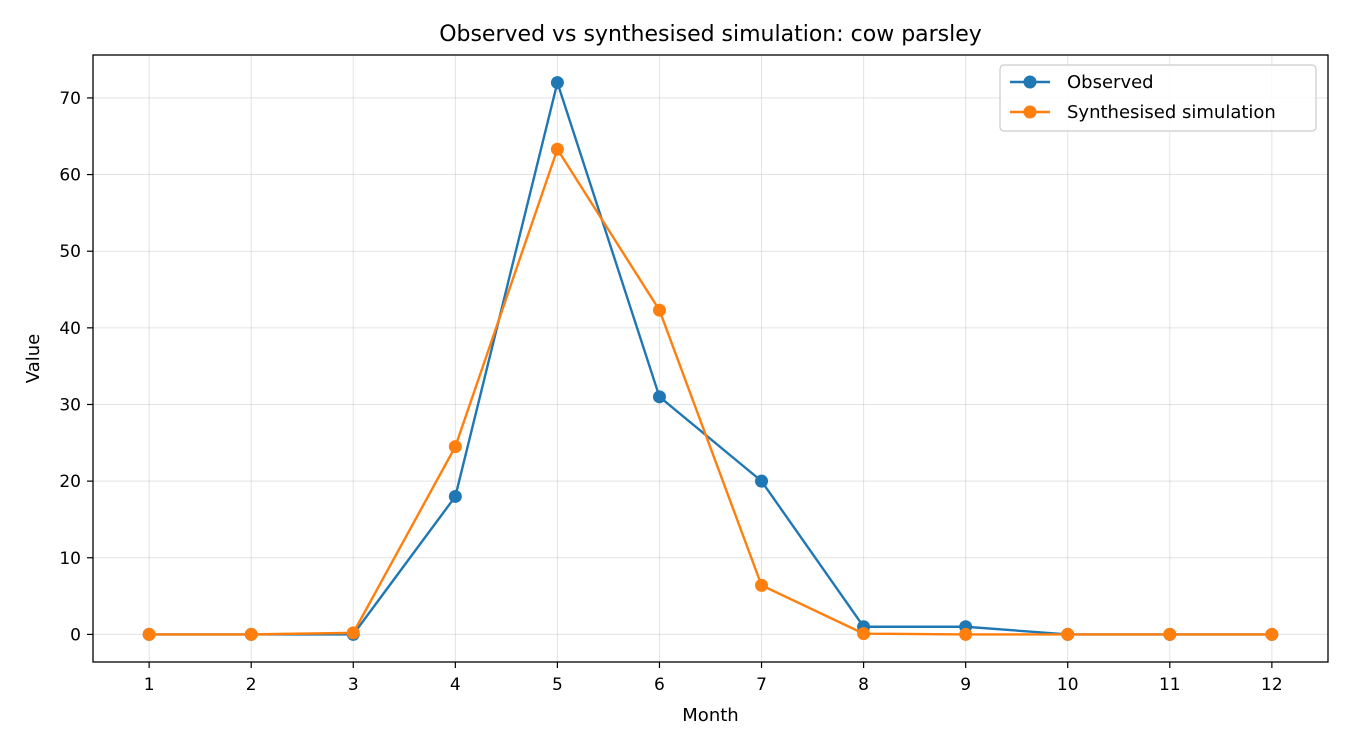 This screenshot has width=1350, height=750. What do you see at coordinates (1272, 685) in the screenshot?
I see `x-tick-label: 12` at bounding box center [1272, 685].